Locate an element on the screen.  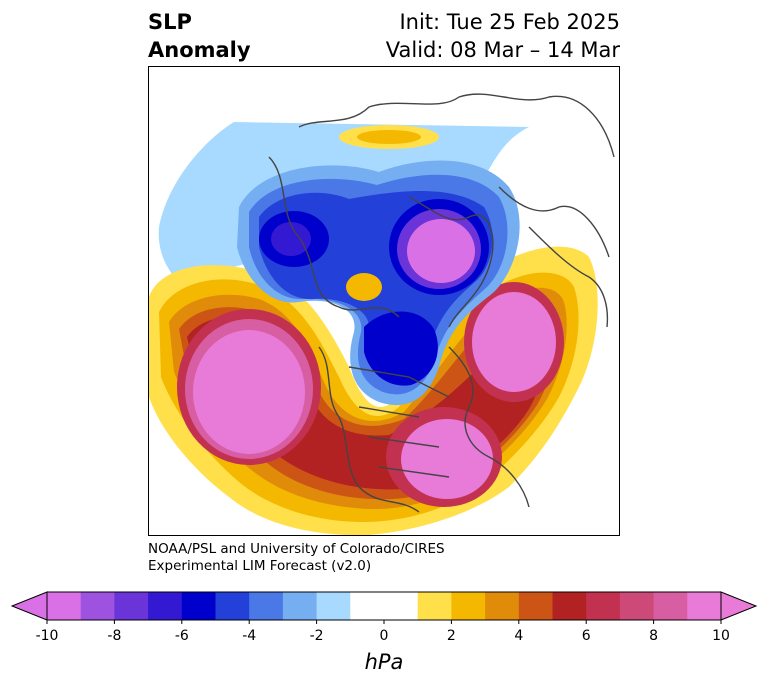
siberian-low-core is located at coordinates (291, 239).